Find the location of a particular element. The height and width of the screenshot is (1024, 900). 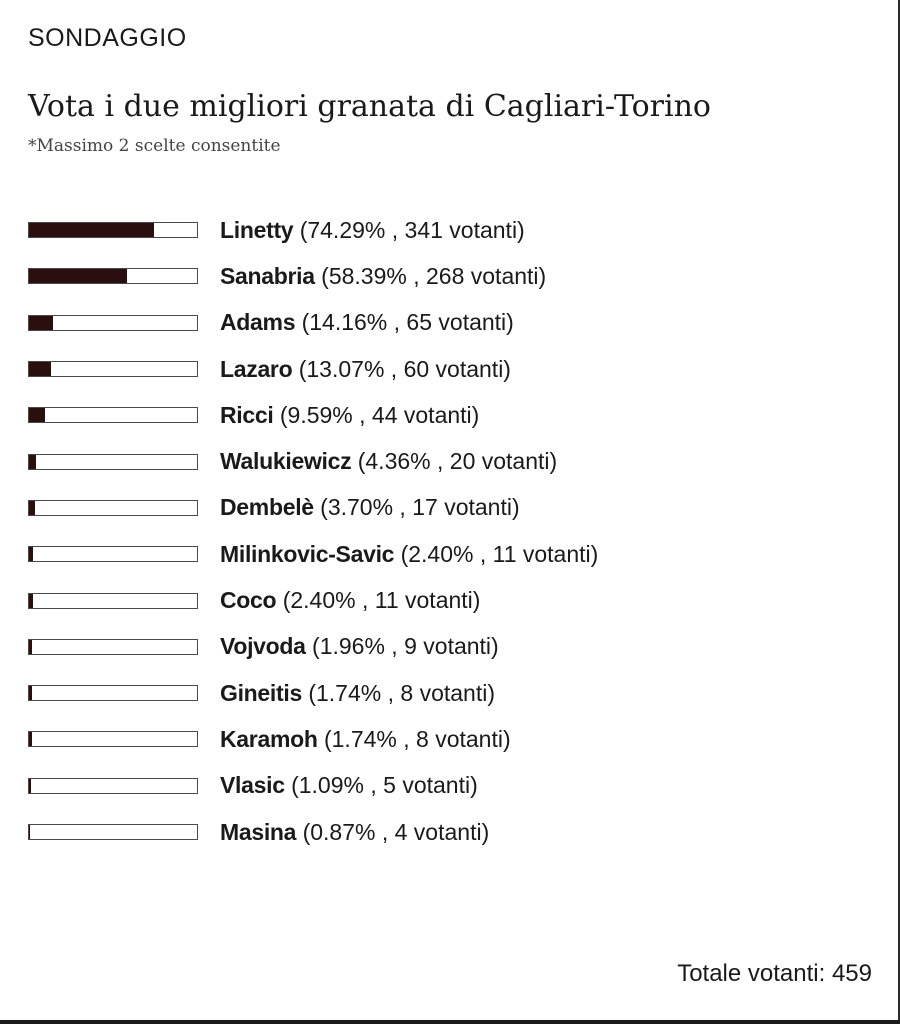

poll-option: Milinkovic-Savic (2.40% , 11 votanti) is located at coordinates (313, 554).